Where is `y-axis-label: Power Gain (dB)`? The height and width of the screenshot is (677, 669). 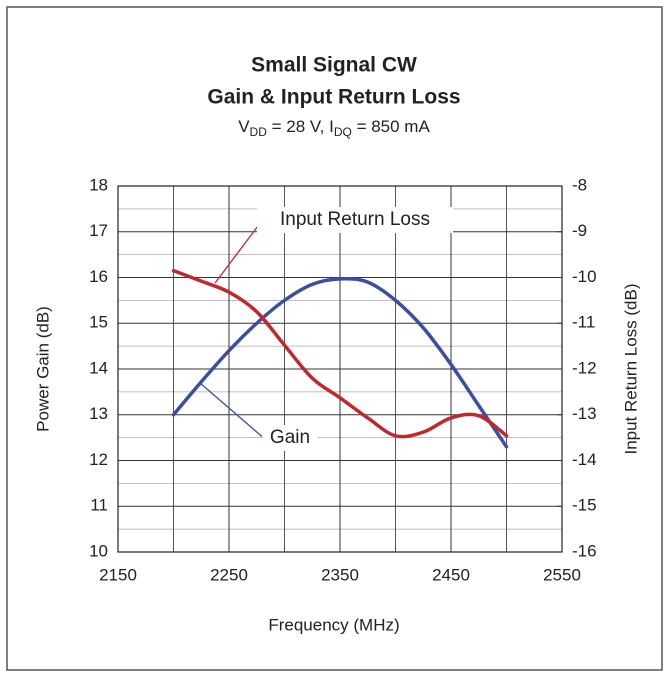
y-axis-label: Power Gain (dB) is located at coordinates (42, 369).